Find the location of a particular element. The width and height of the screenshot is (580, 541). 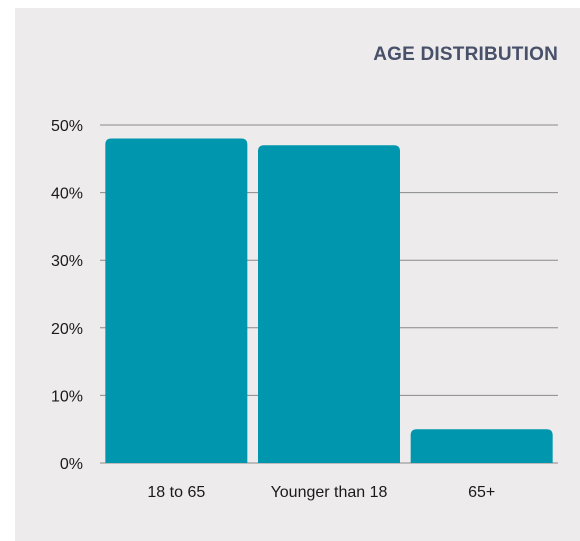

x-axis-tick-labels: 18 to 65 Younger than 18 65+ is located at coordinates (321, 492).